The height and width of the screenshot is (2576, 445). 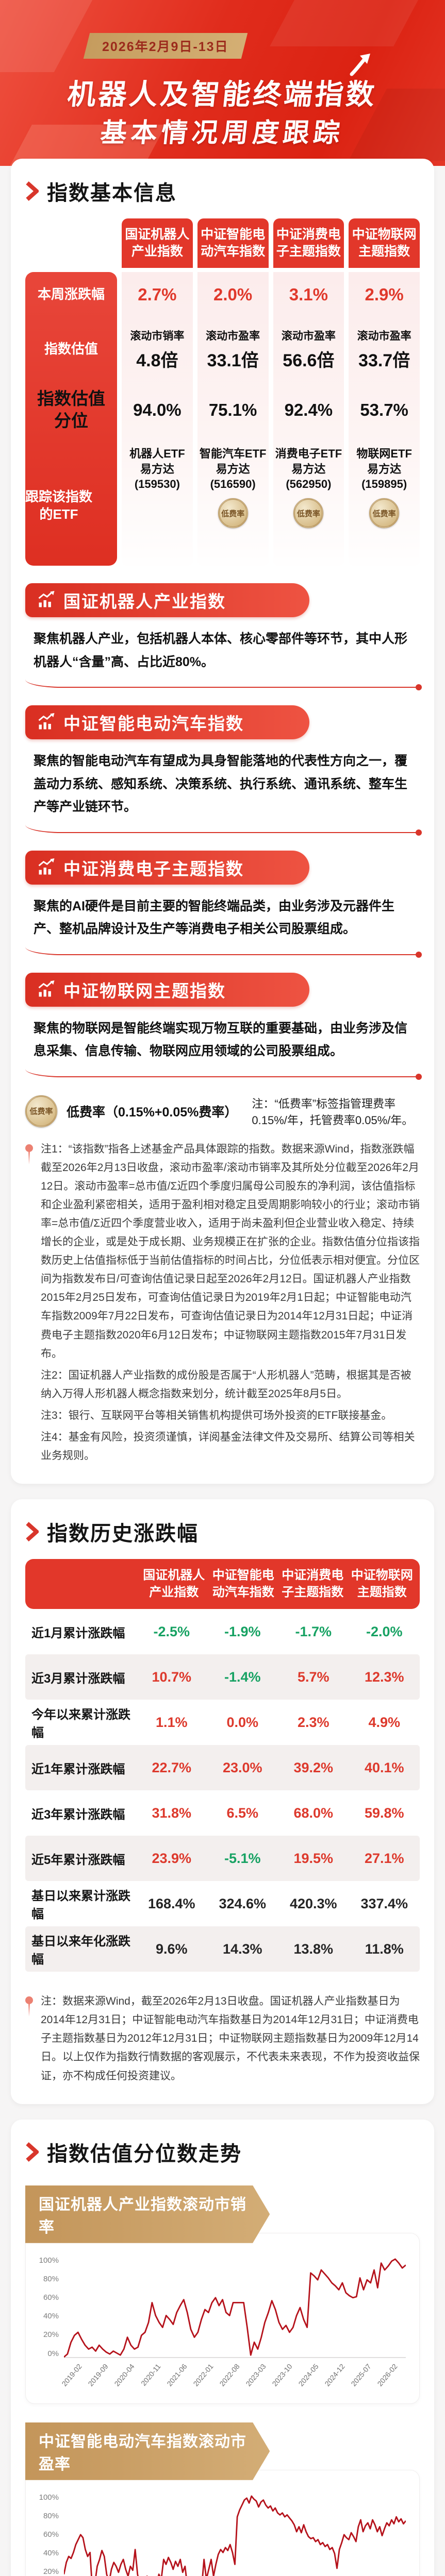 What do you see at coordinates (53, 2353) in the screenshot?
I see `y-tick-label: 0%` at bounding box center [53, 2353].